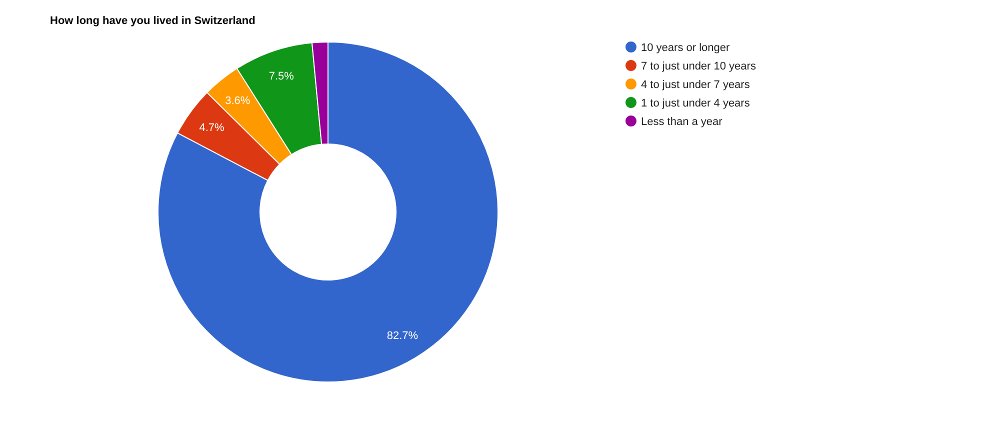  Describe the element at coordinates (212, 128) in the screenshot. I see `data-label: 4.7%` at that location.